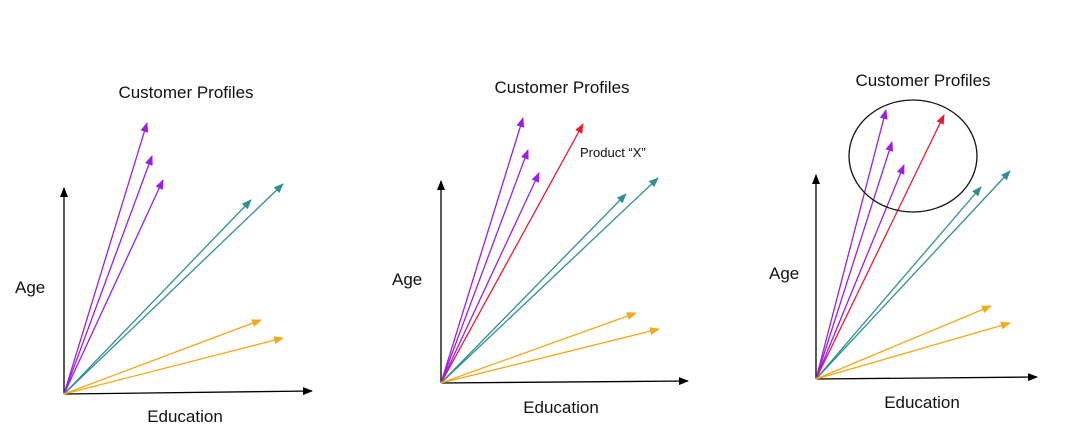 The height and width of the screenshot is (446, 1068). What do you see at coordinates (913, 156) in the screenshot?
I see `cluster-circle` at bounding box center [913, 156].